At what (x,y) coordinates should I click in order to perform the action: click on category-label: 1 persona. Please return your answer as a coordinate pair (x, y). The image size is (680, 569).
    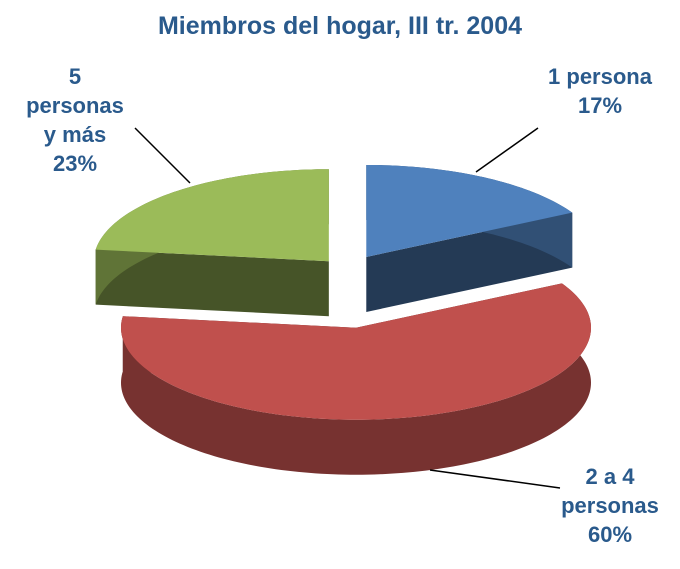
    Looking at the image, I should click on (600, 76).